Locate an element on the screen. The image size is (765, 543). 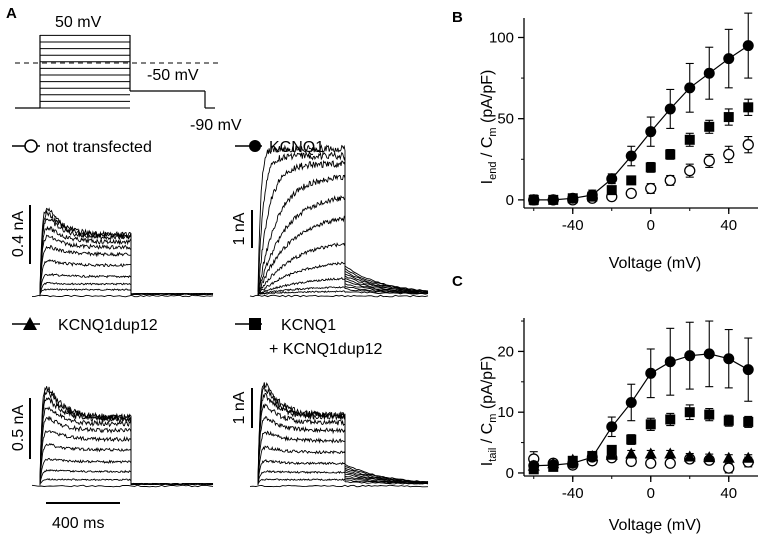
protocol-steps is located at coordinates (115, 71).